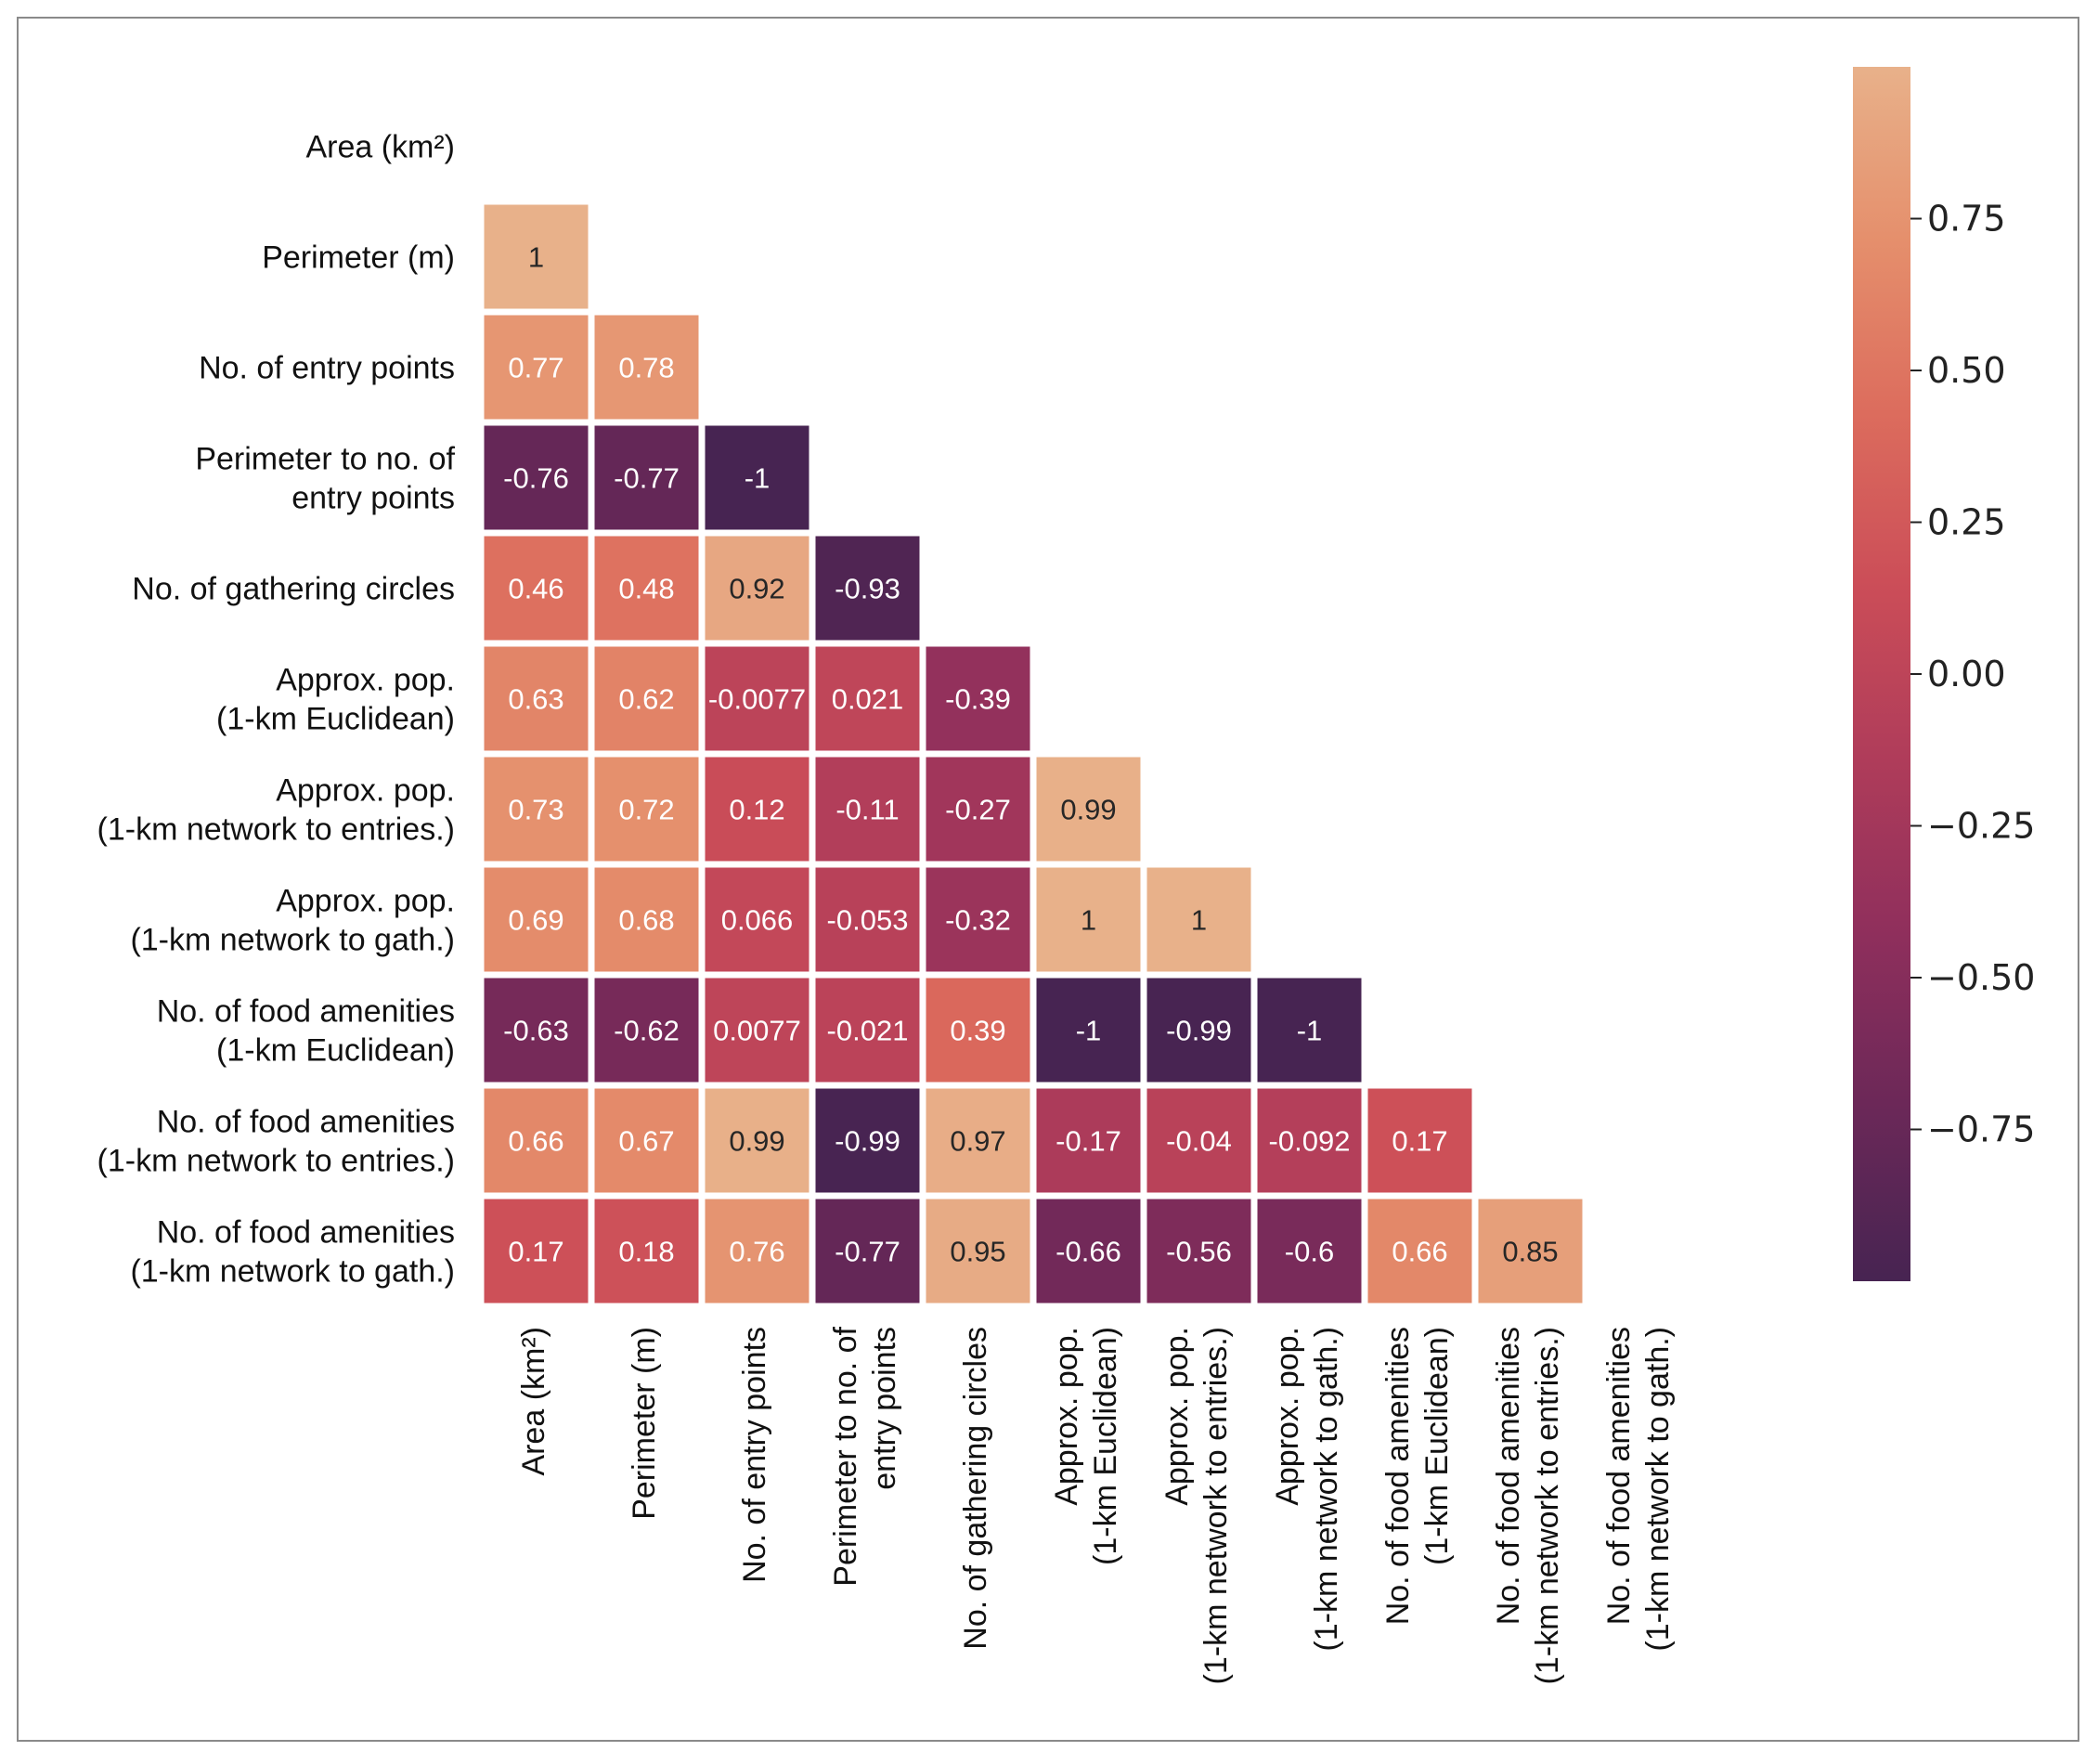 Image resolution: width=2098 pixels, height=1764 pixels. Describe the element at coordinates (646, 1141) in the screenshot. I see `cell-value-label: 0.67` at that location.